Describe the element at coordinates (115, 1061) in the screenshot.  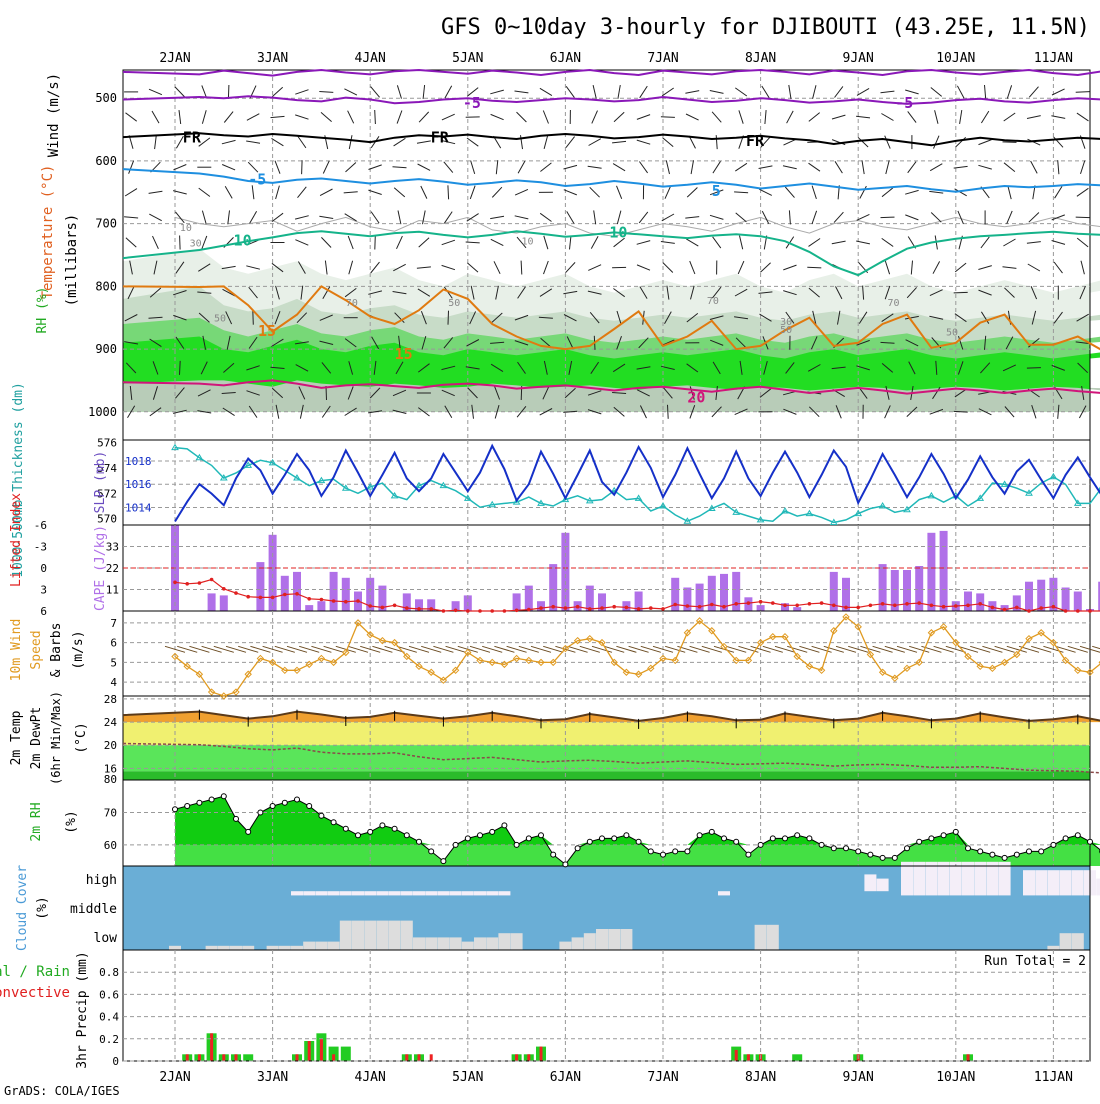
I see `precip-tick-label: 0` at that location.